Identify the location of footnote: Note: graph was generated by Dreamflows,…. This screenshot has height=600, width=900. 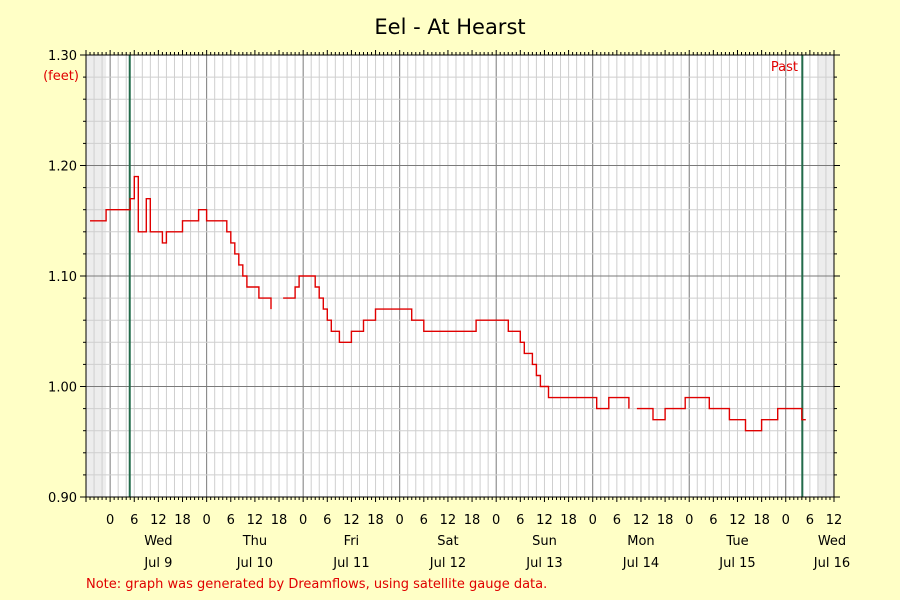
(316, 584).